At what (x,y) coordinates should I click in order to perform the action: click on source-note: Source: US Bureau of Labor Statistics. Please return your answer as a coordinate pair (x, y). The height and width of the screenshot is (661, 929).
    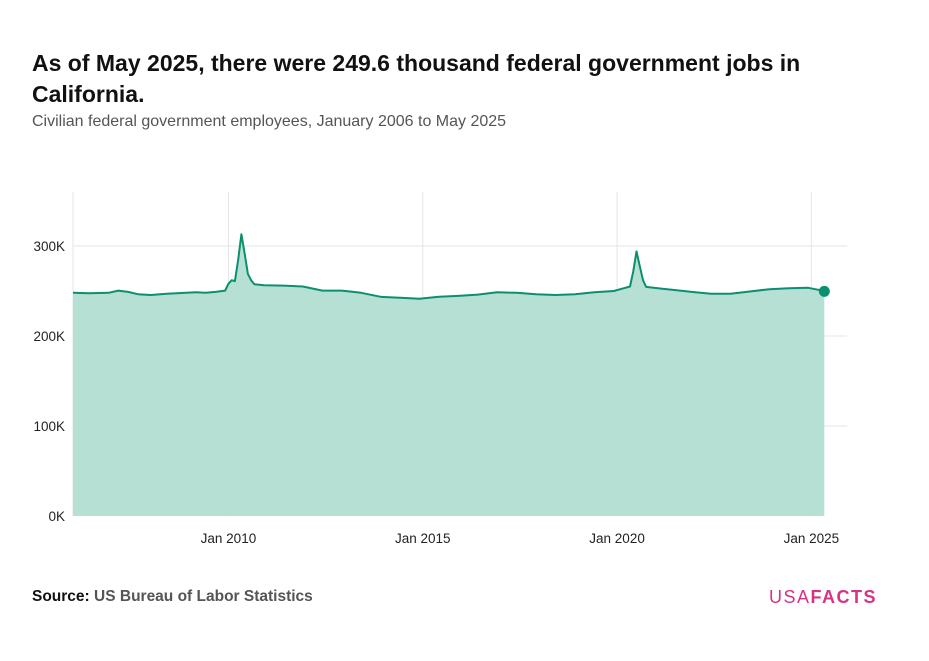
    Looking at the image, I should click on (172, 597).